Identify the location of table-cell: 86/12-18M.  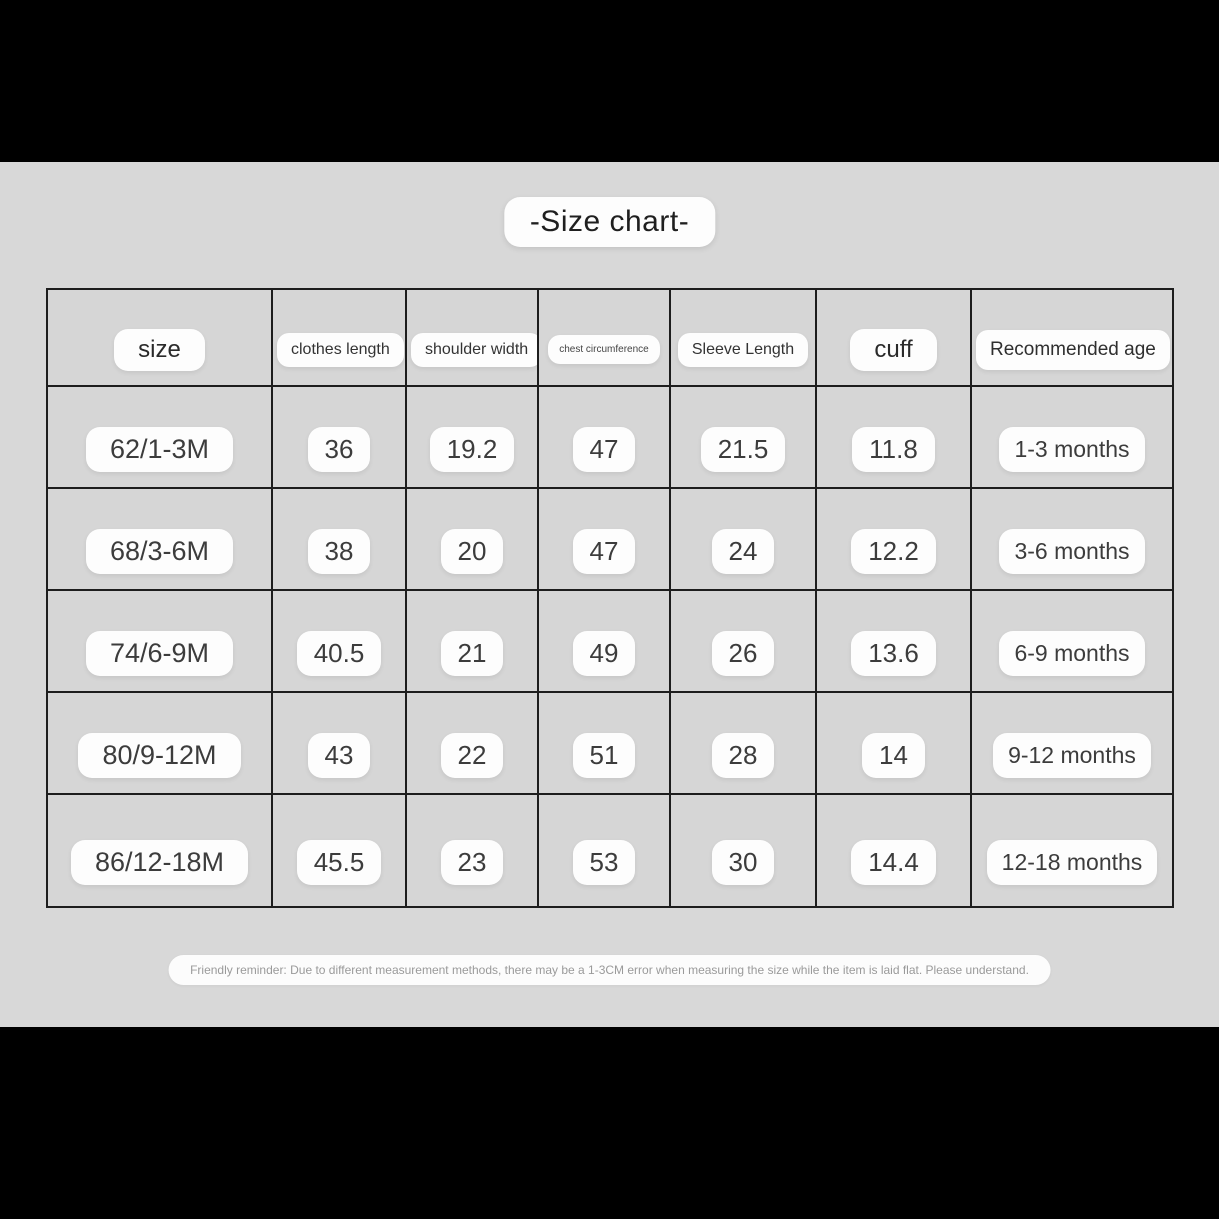
(159, 850).